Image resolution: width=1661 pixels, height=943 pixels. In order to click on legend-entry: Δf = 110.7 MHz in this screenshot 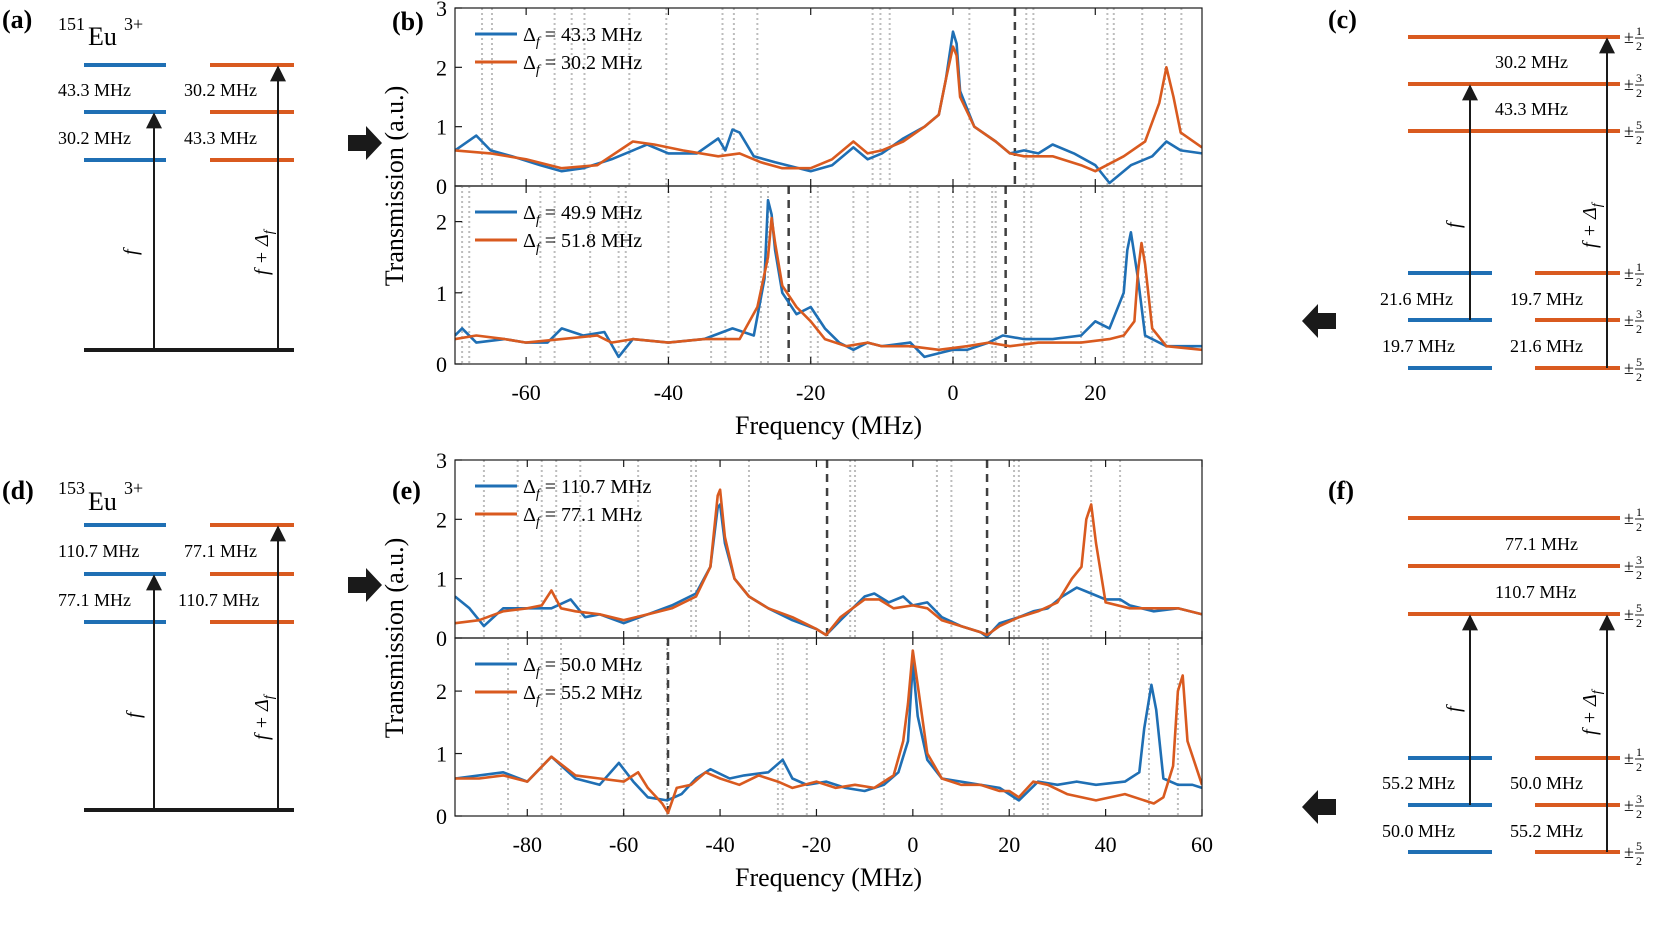, I will do `click(587, 489)`.